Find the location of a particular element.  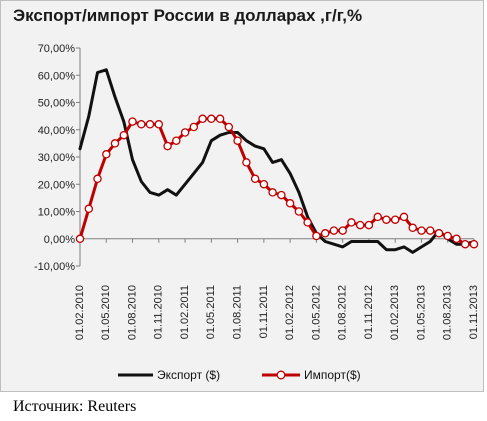

x-tick-label: 01.11.2011 is located at coordinates (264, 311).